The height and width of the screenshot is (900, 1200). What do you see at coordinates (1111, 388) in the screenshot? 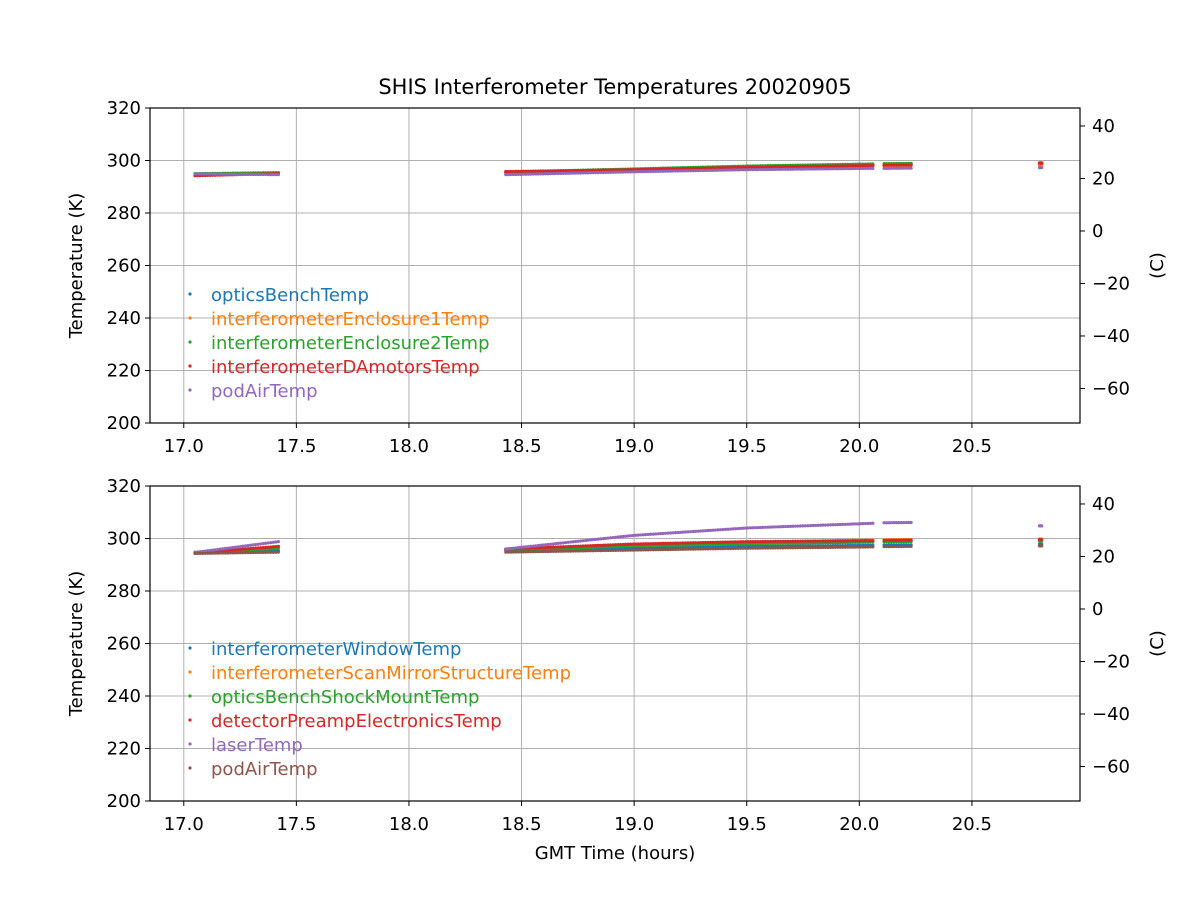
I see `y-right-tick-label: −60` at bounding box center [1111, 388].